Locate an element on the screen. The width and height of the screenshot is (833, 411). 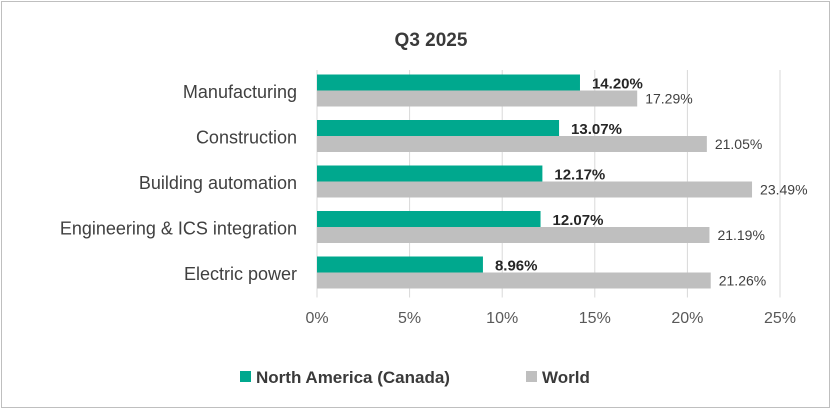
x-tick-label: 5% is located at coordinates (409, 318).